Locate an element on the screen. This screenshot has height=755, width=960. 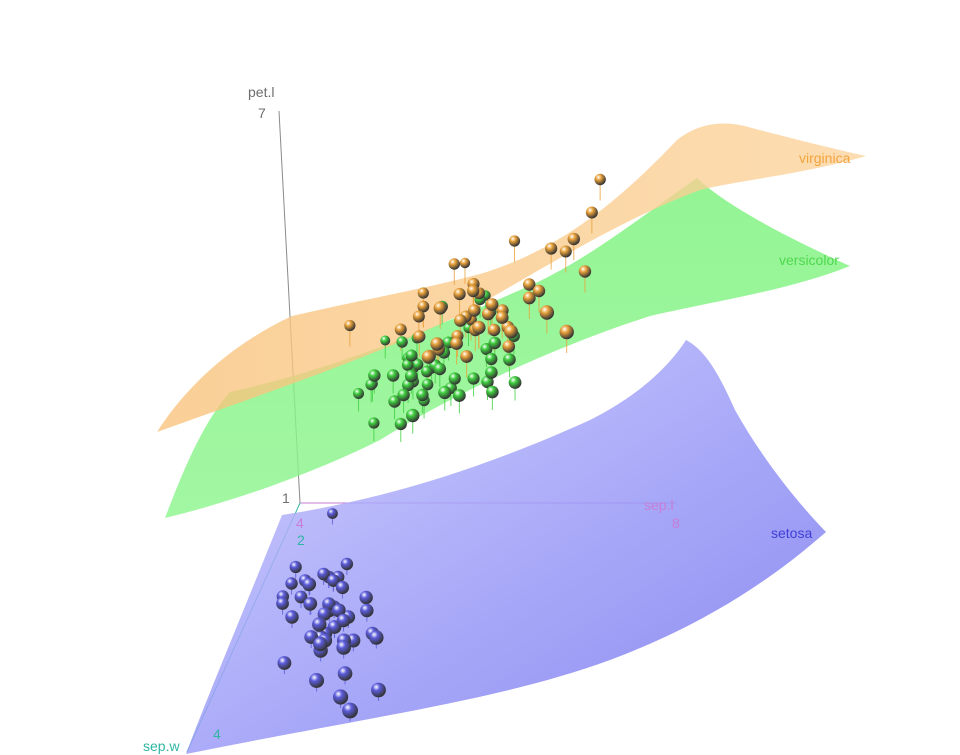
y-axis-title: sep.w is located at coordinates (161, 746).